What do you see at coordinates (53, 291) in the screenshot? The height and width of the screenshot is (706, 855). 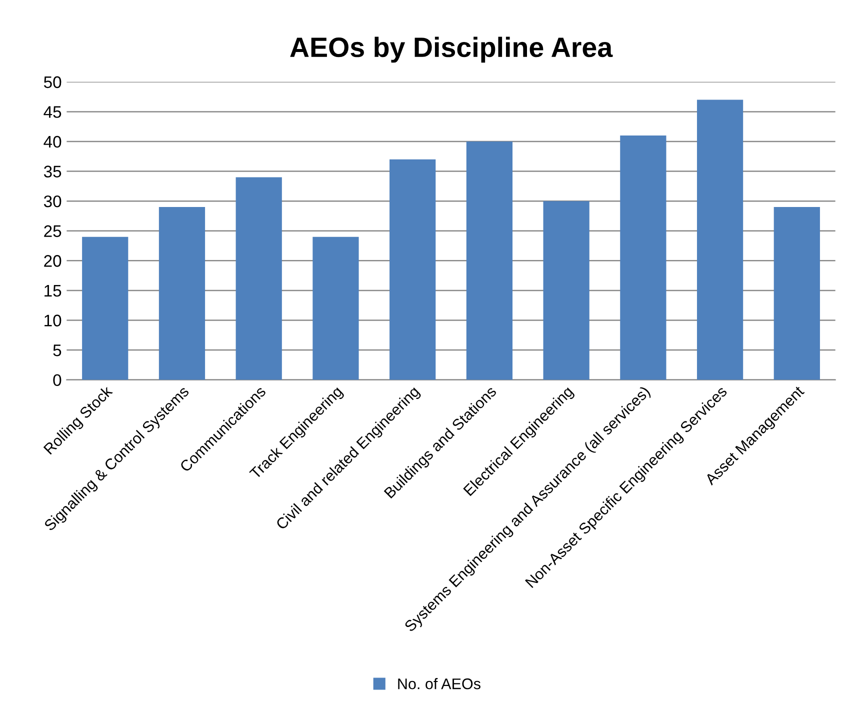 I see `y-tick-label: 15` at bounding box center [53, 291].